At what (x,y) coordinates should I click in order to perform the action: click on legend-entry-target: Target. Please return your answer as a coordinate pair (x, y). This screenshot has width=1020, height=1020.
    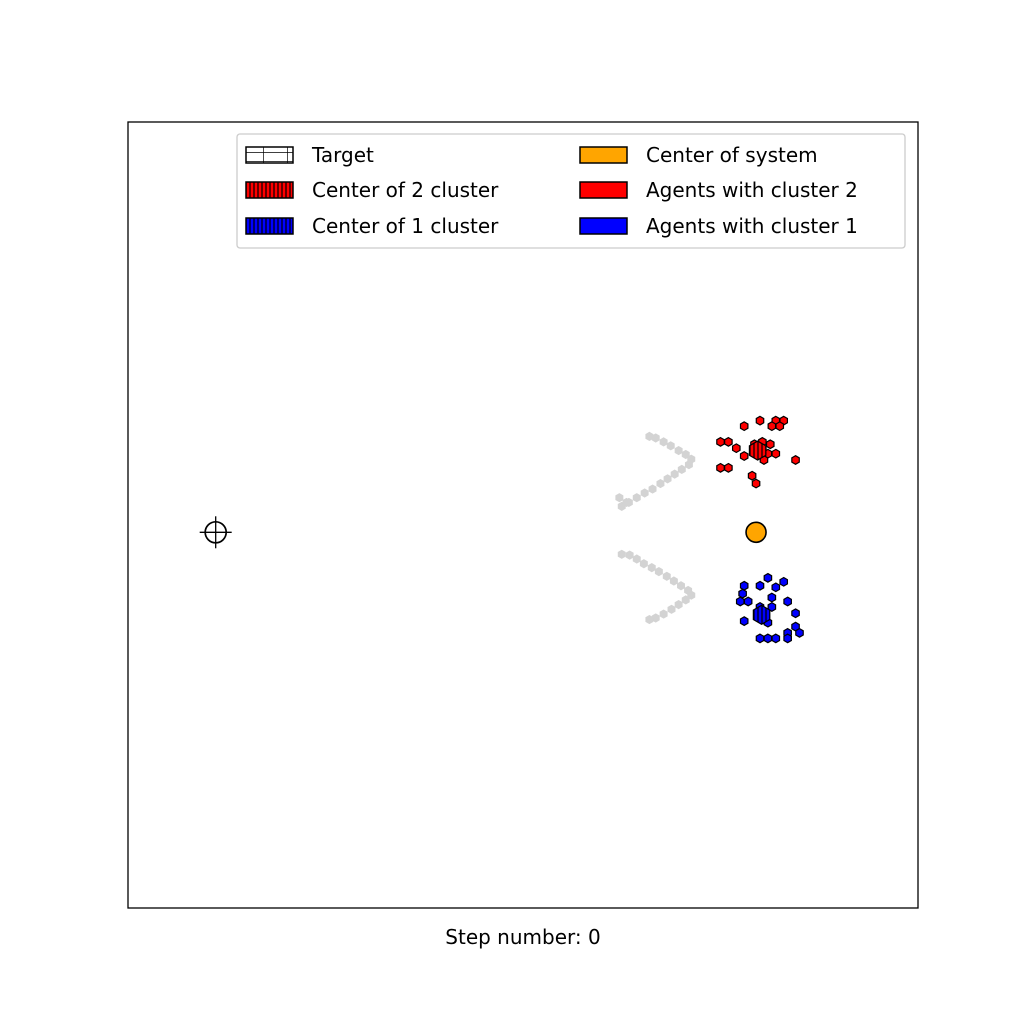
    Looking at the image, I should click on (309, 155).